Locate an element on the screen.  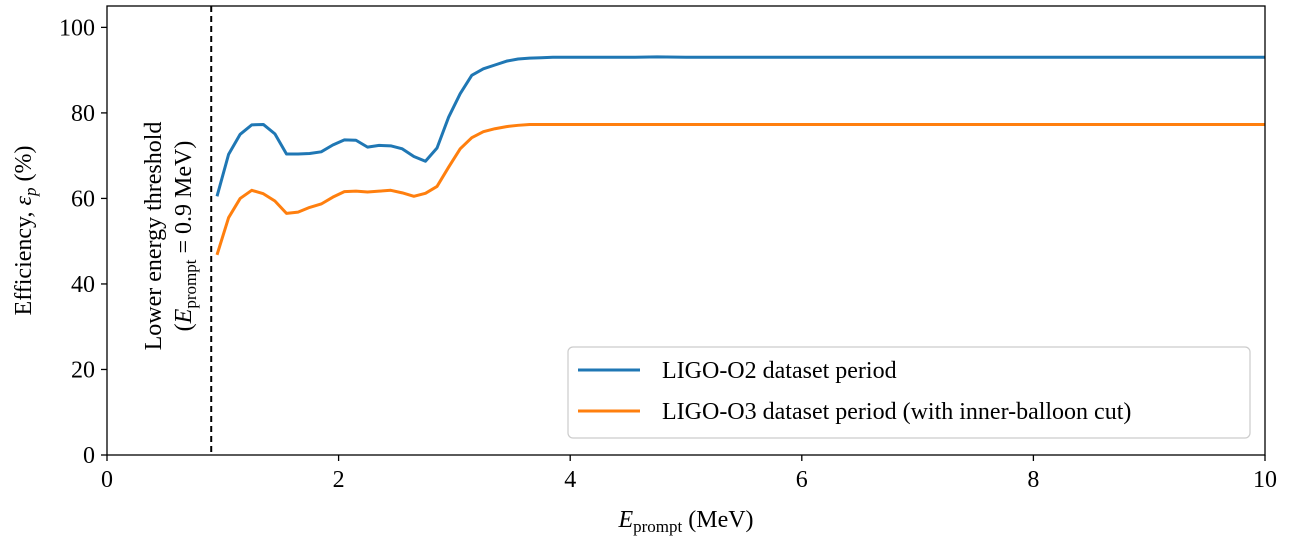
threshold-annotation-line1: Lower energy threshold is located at coordinates (154, 236).